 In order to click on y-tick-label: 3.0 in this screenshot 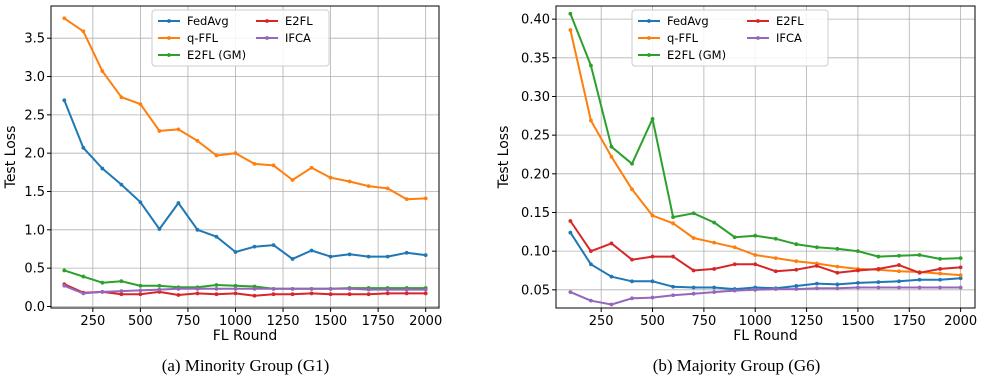, I will do `click(34, 77)`.